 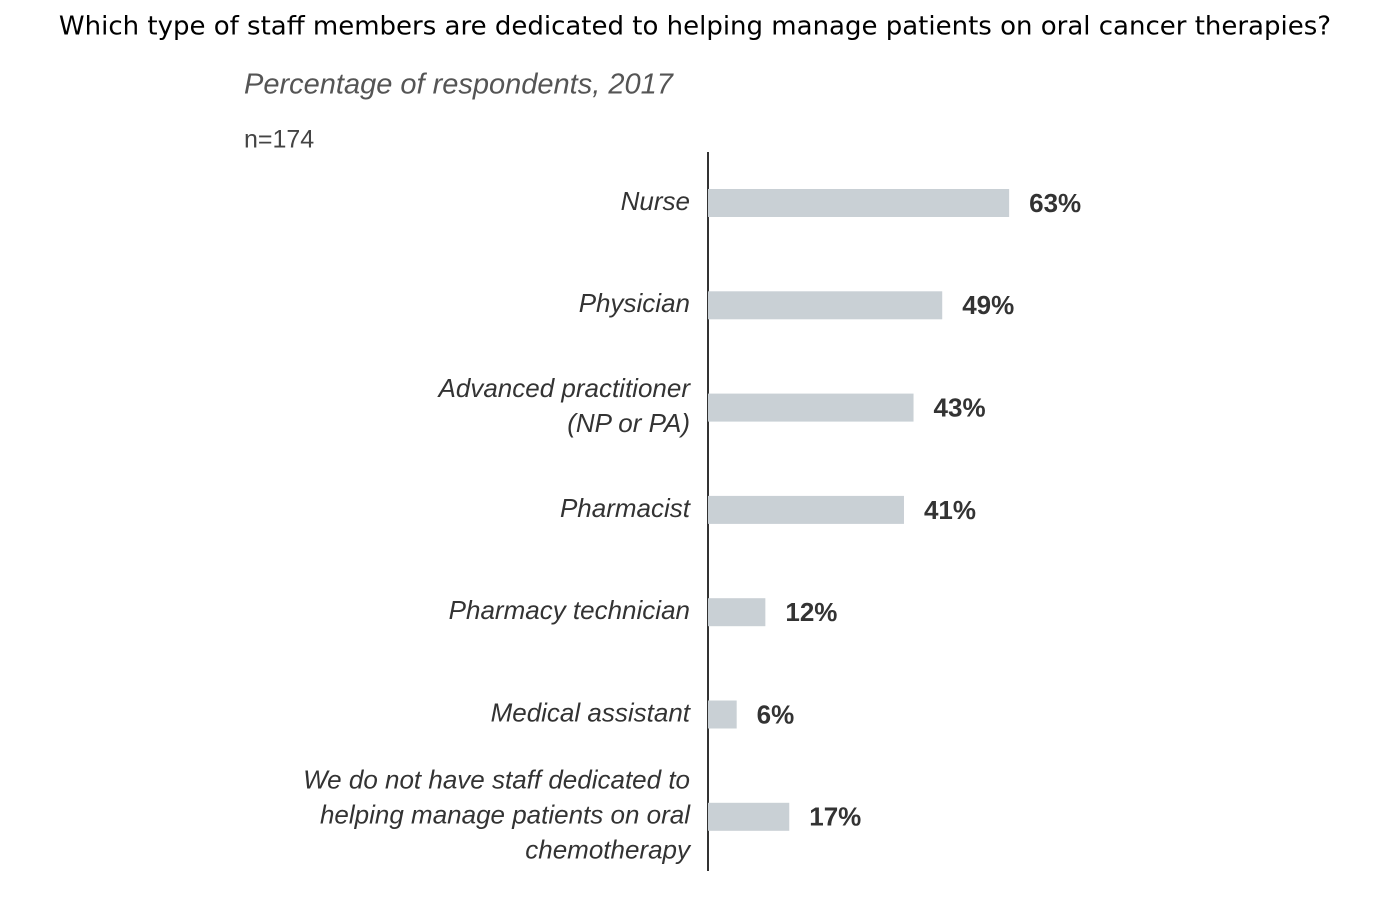 What do you see at coordinates (591, 712) in the screenshot?
I see `category-label: Medical assistant` at bounding box center [591, 712].